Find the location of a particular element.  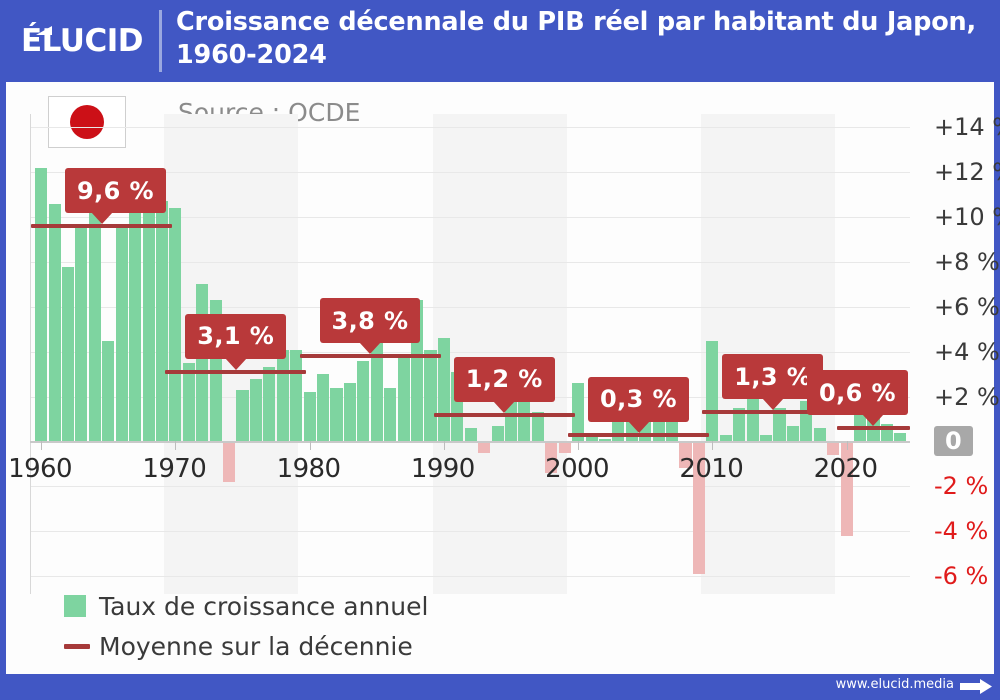

x-axis-label-1990: 1990 is located at coordinates (442, 469).